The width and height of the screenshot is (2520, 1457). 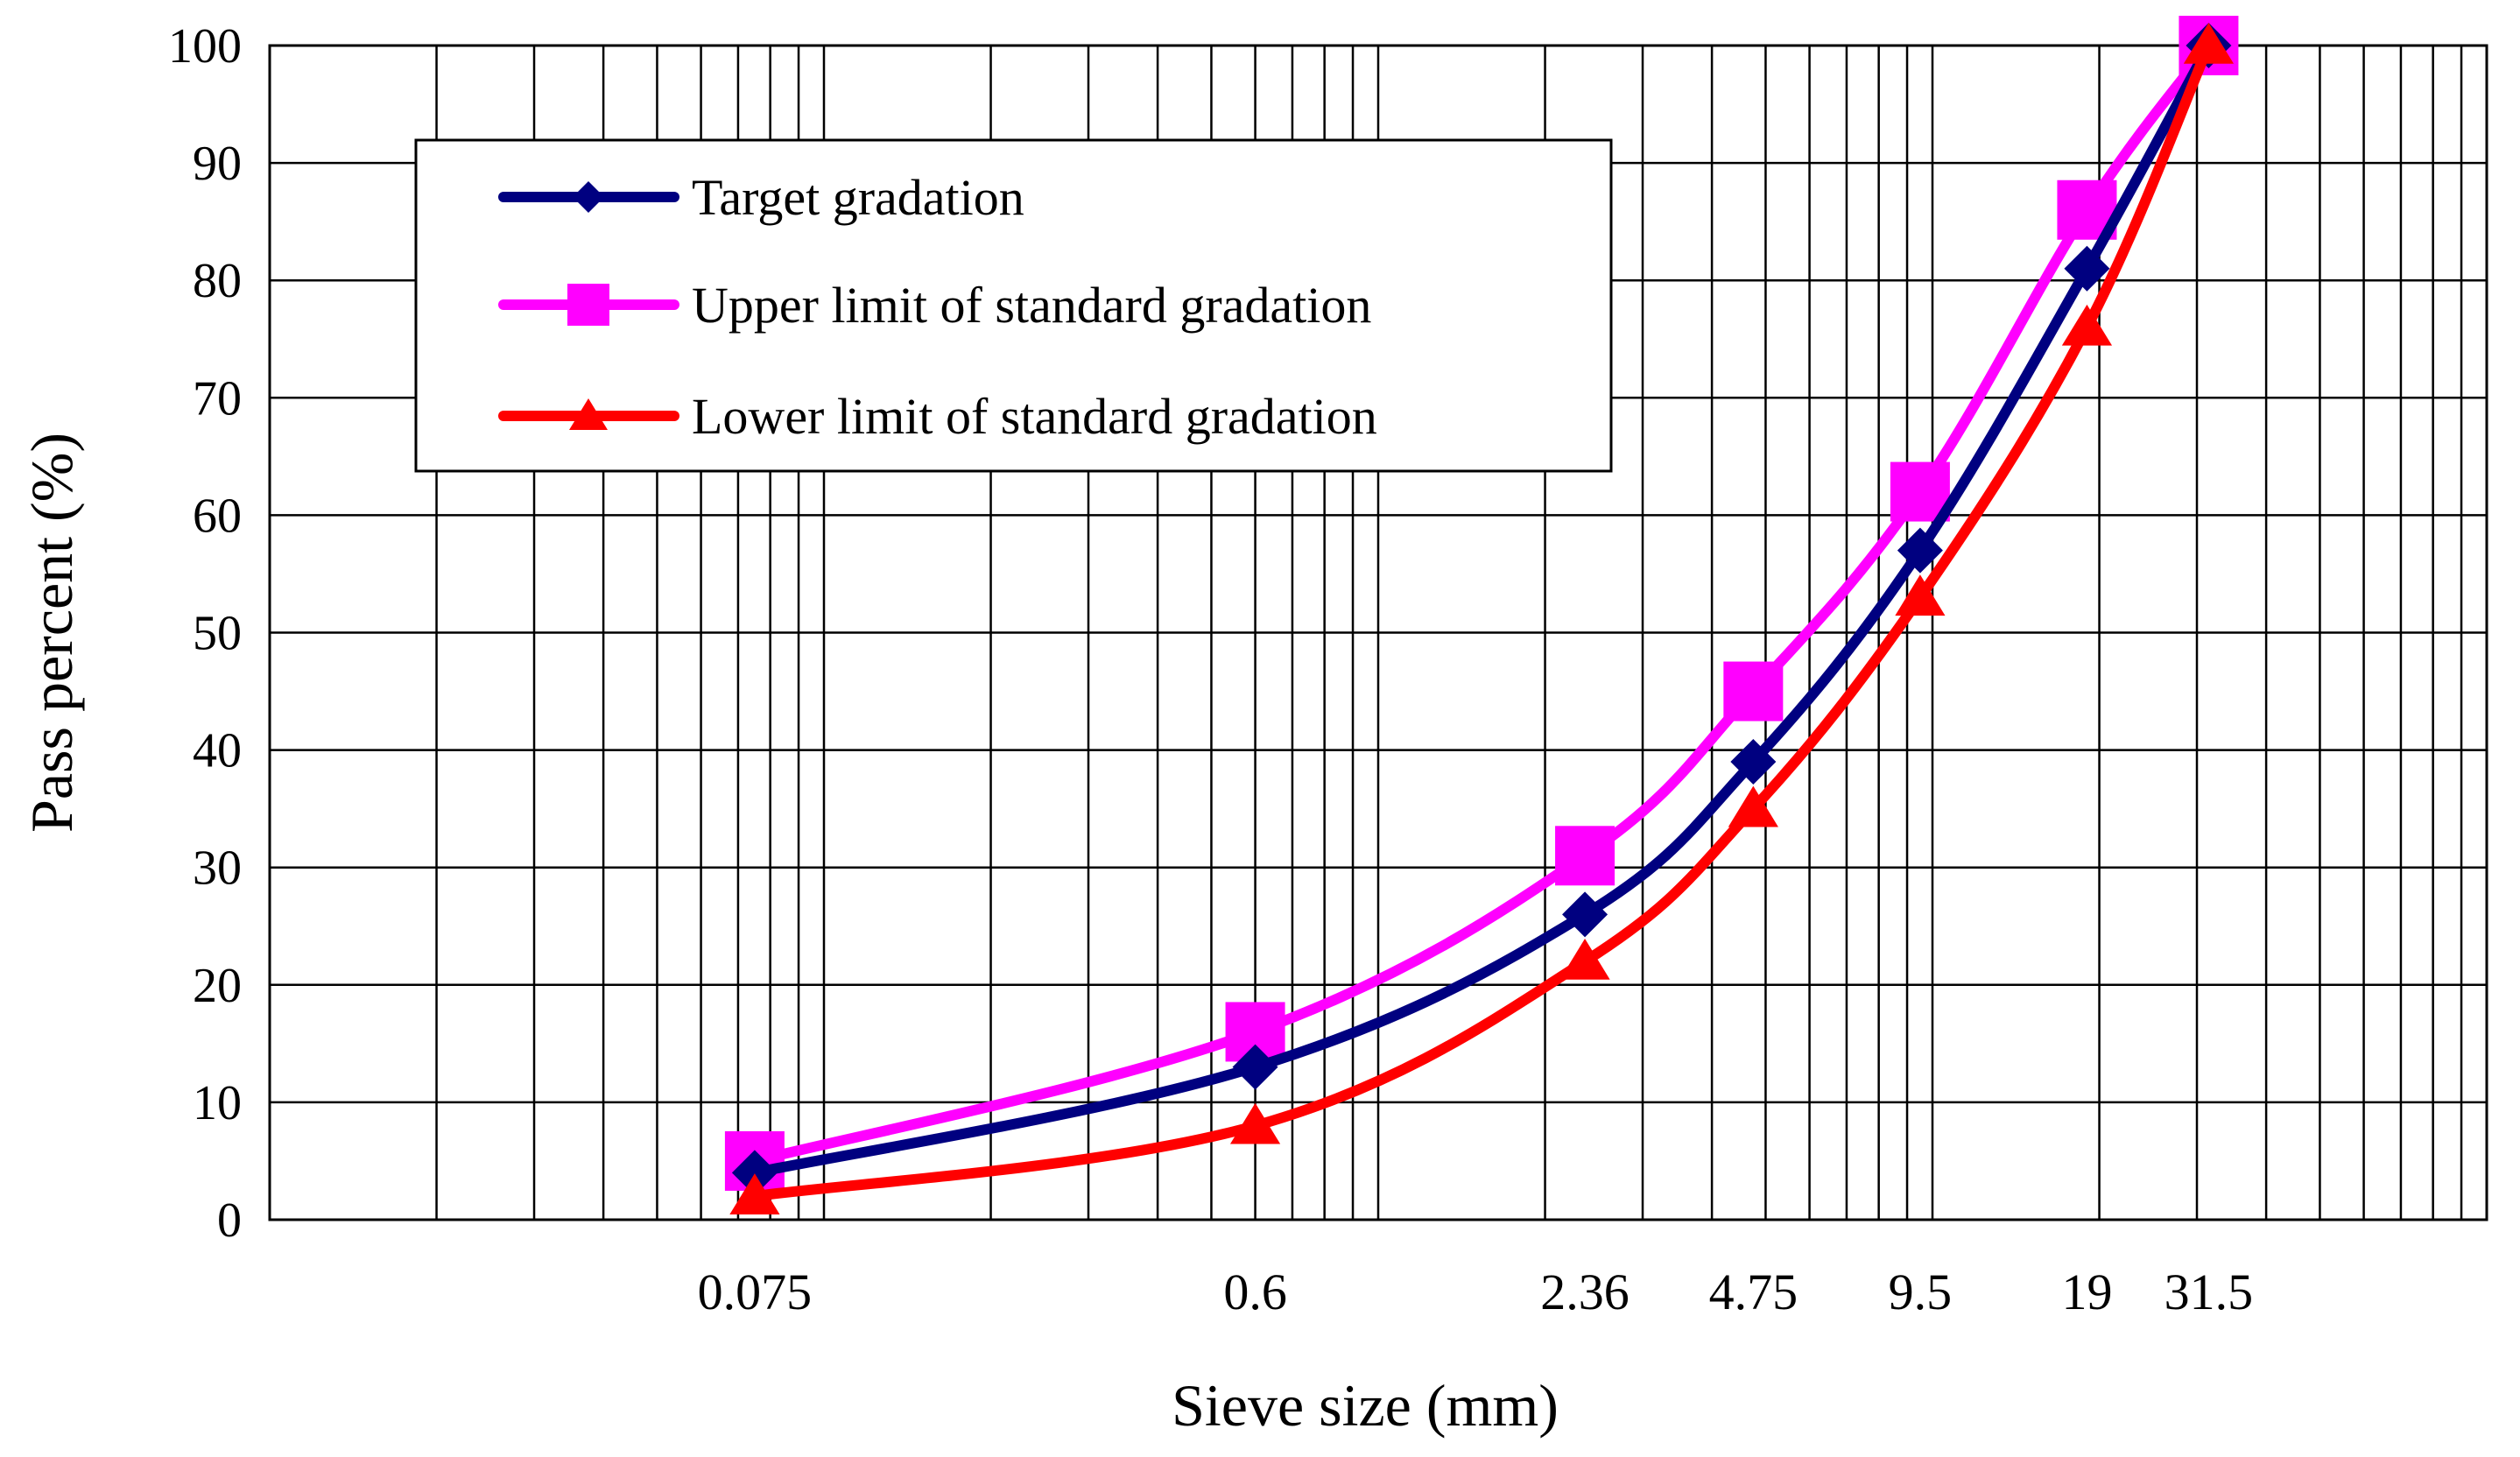 I want to click on legend-swatch-upper, so click(x=588, y=305).